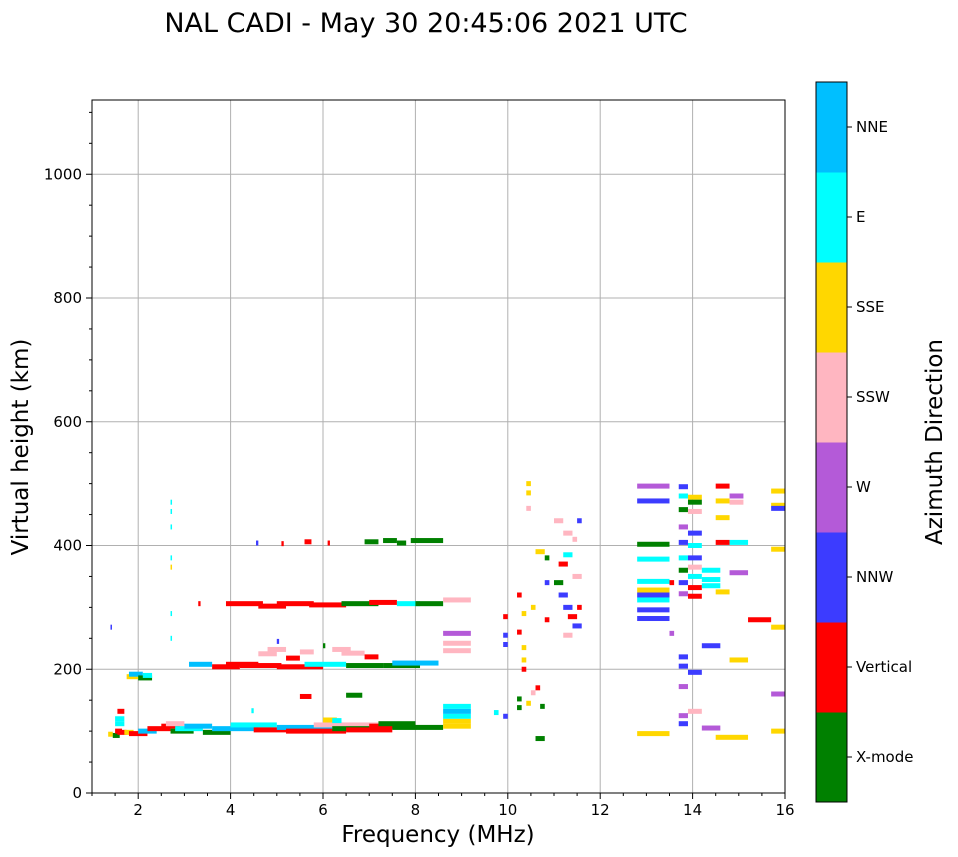 Image resolution: width=958 pixels, height=857 pixels. I want to click on colorbar-segment-x-mode, so click(831, 757).